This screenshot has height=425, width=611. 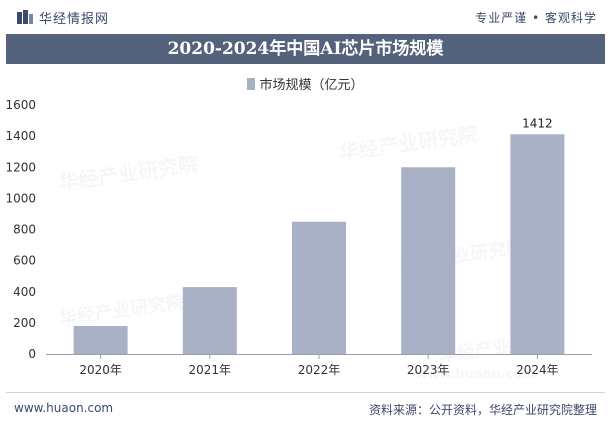 I want to click on bar-2022年, so click(x=319, y=287).